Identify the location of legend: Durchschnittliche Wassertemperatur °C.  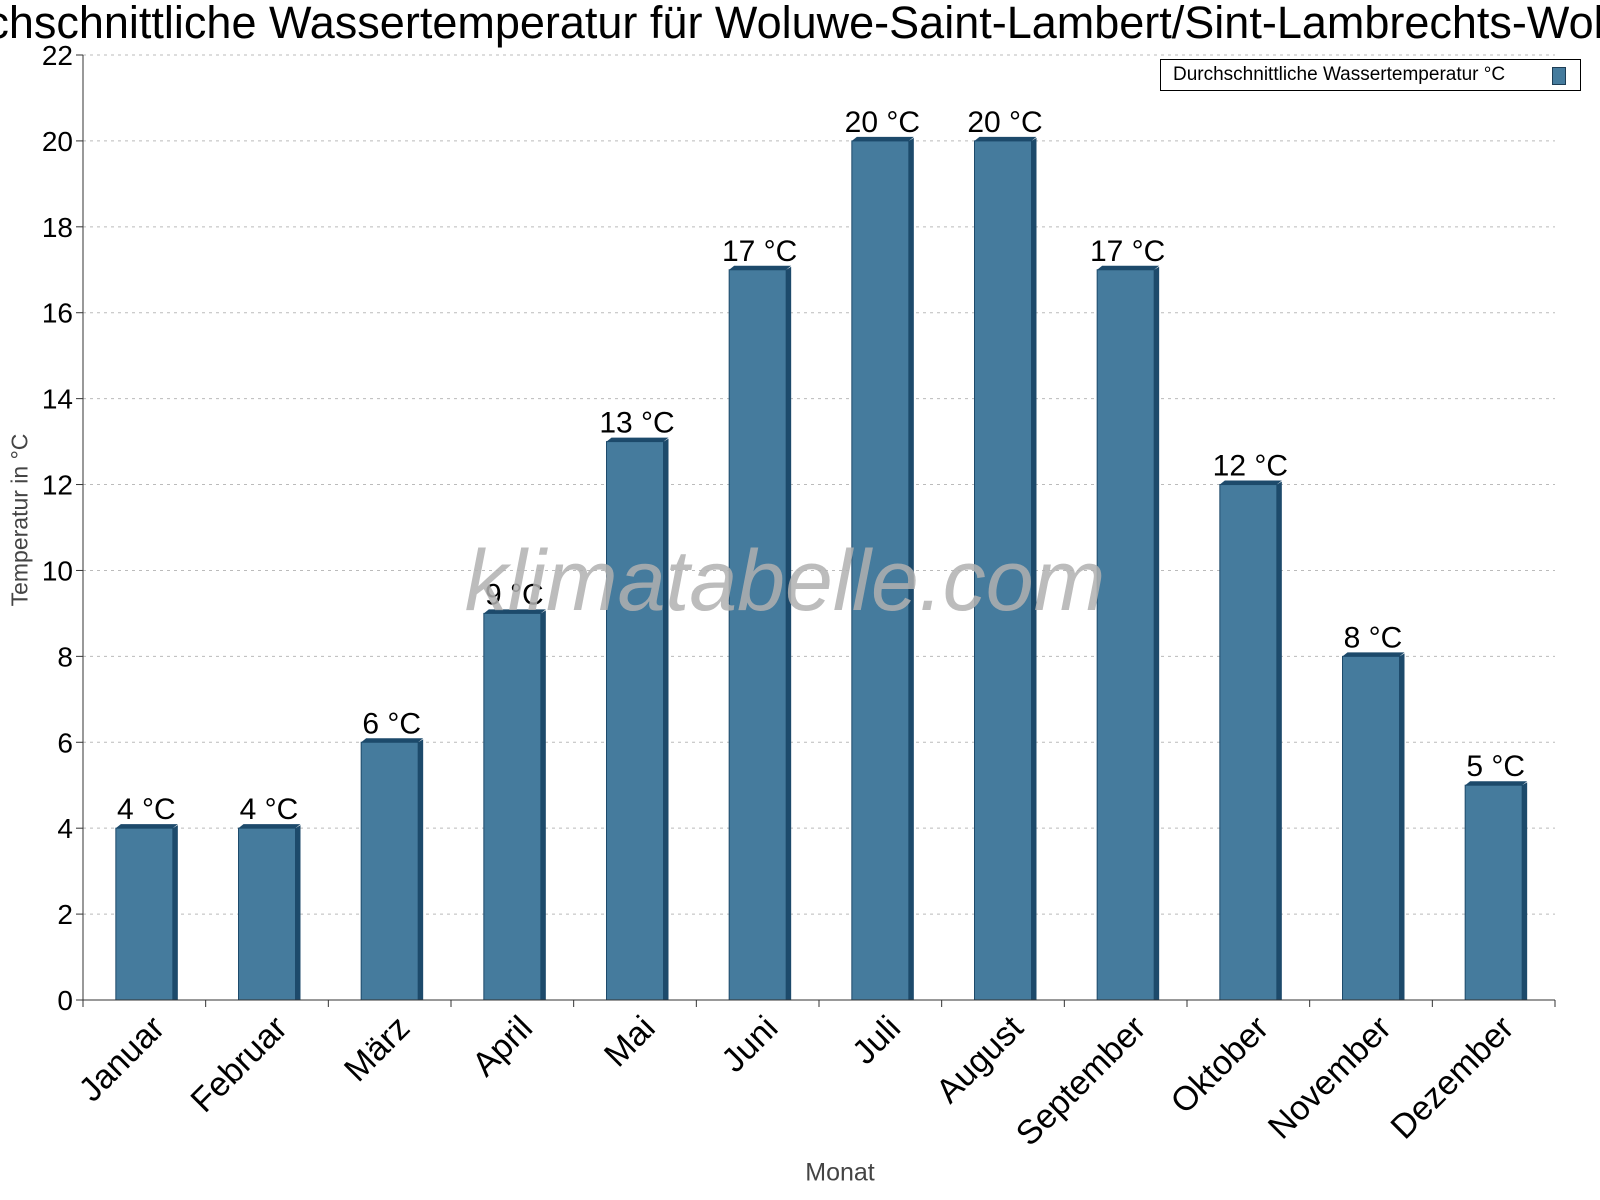
(1370, 75).